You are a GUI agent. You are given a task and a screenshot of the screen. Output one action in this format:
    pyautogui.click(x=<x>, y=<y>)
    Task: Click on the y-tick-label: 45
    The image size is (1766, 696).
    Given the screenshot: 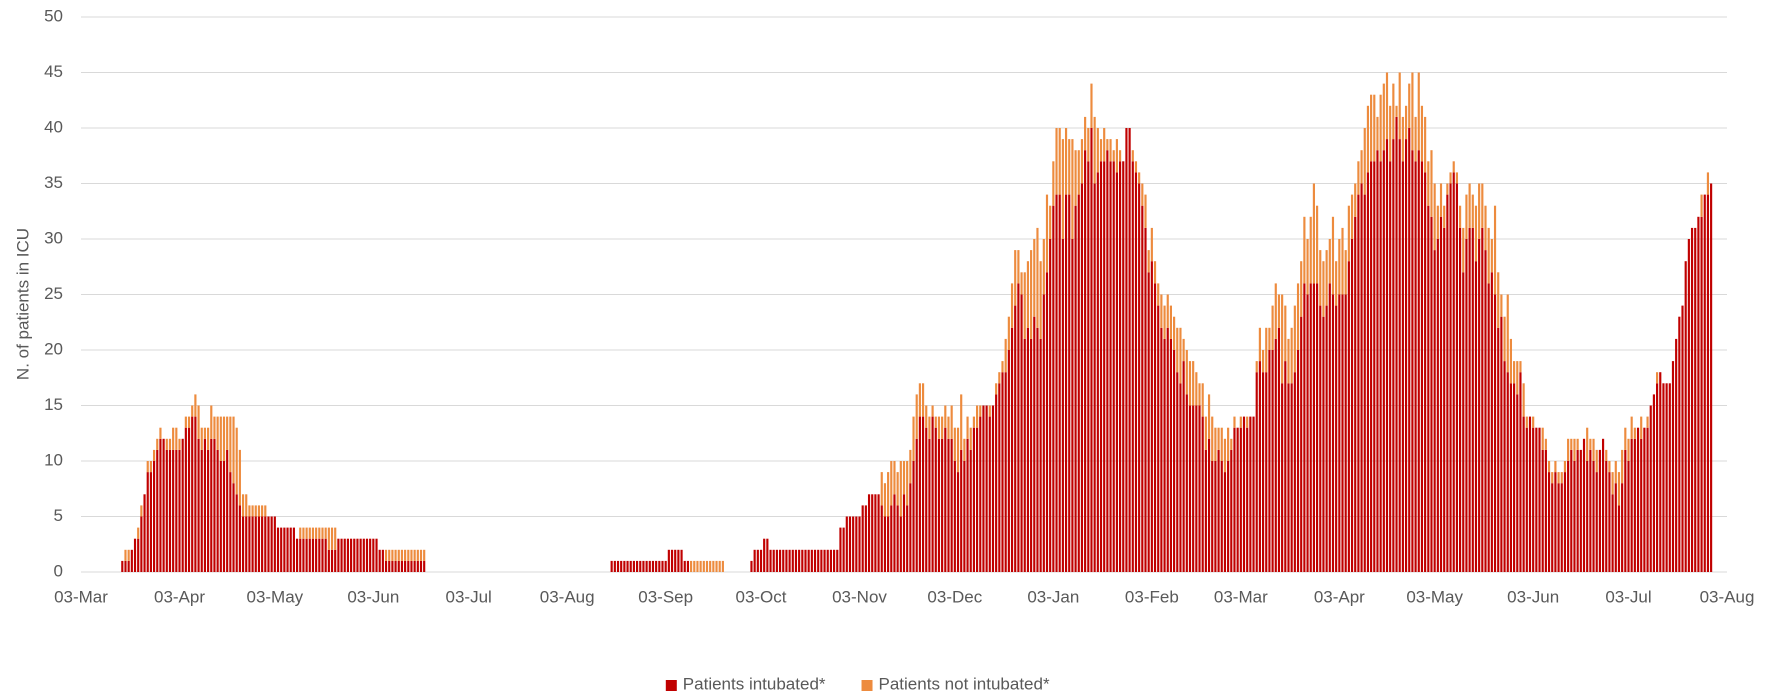 What is the action you would take?
    pyautogui.click(x=53, y=71)
    